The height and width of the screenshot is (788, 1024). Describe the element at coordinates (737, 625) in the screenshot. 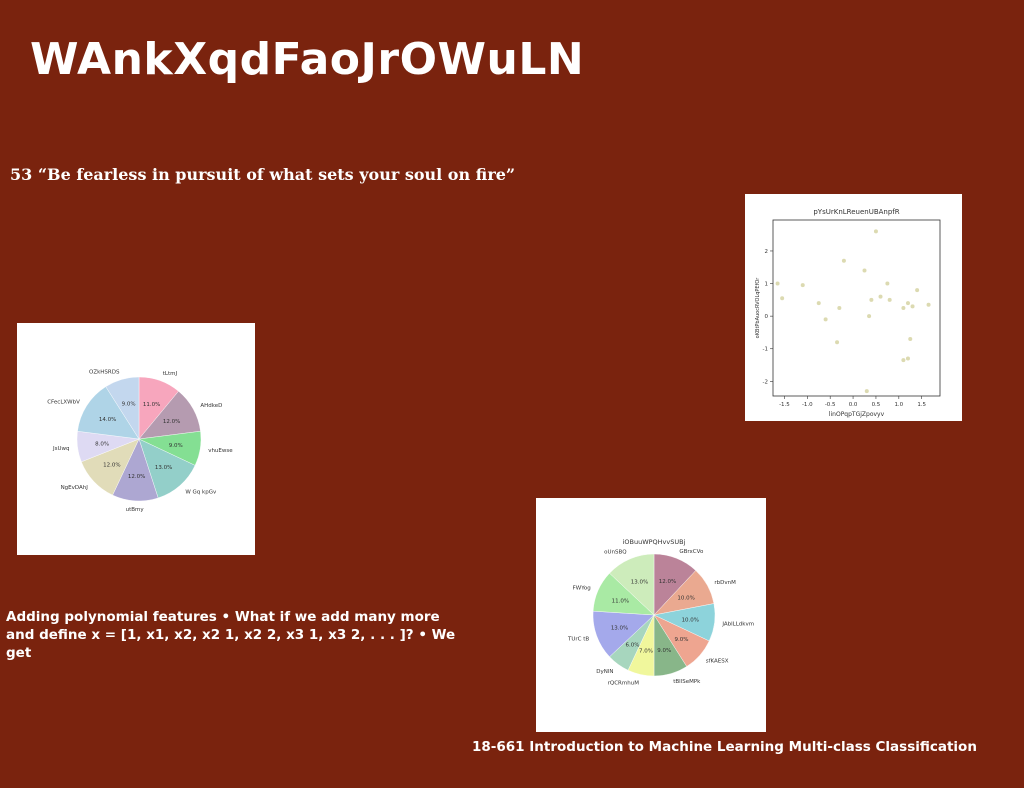

I see `pie-right-slice-label: JAblLLdkvm` at that location.